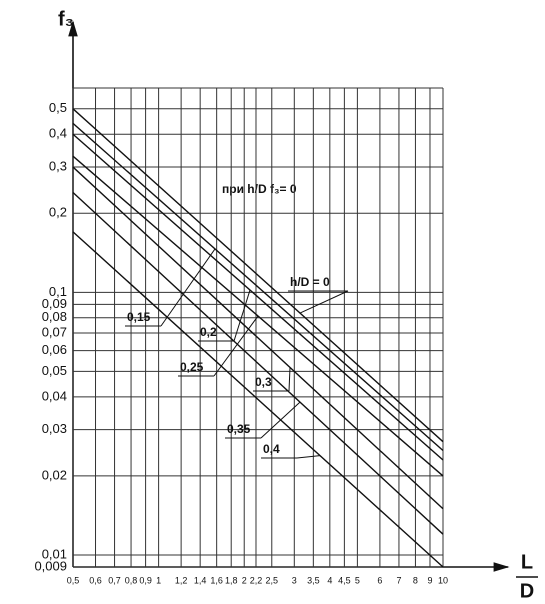 This screenshot has height=604, width=545. I want to click on y-tick-label: 0,07, so click(54, 331).